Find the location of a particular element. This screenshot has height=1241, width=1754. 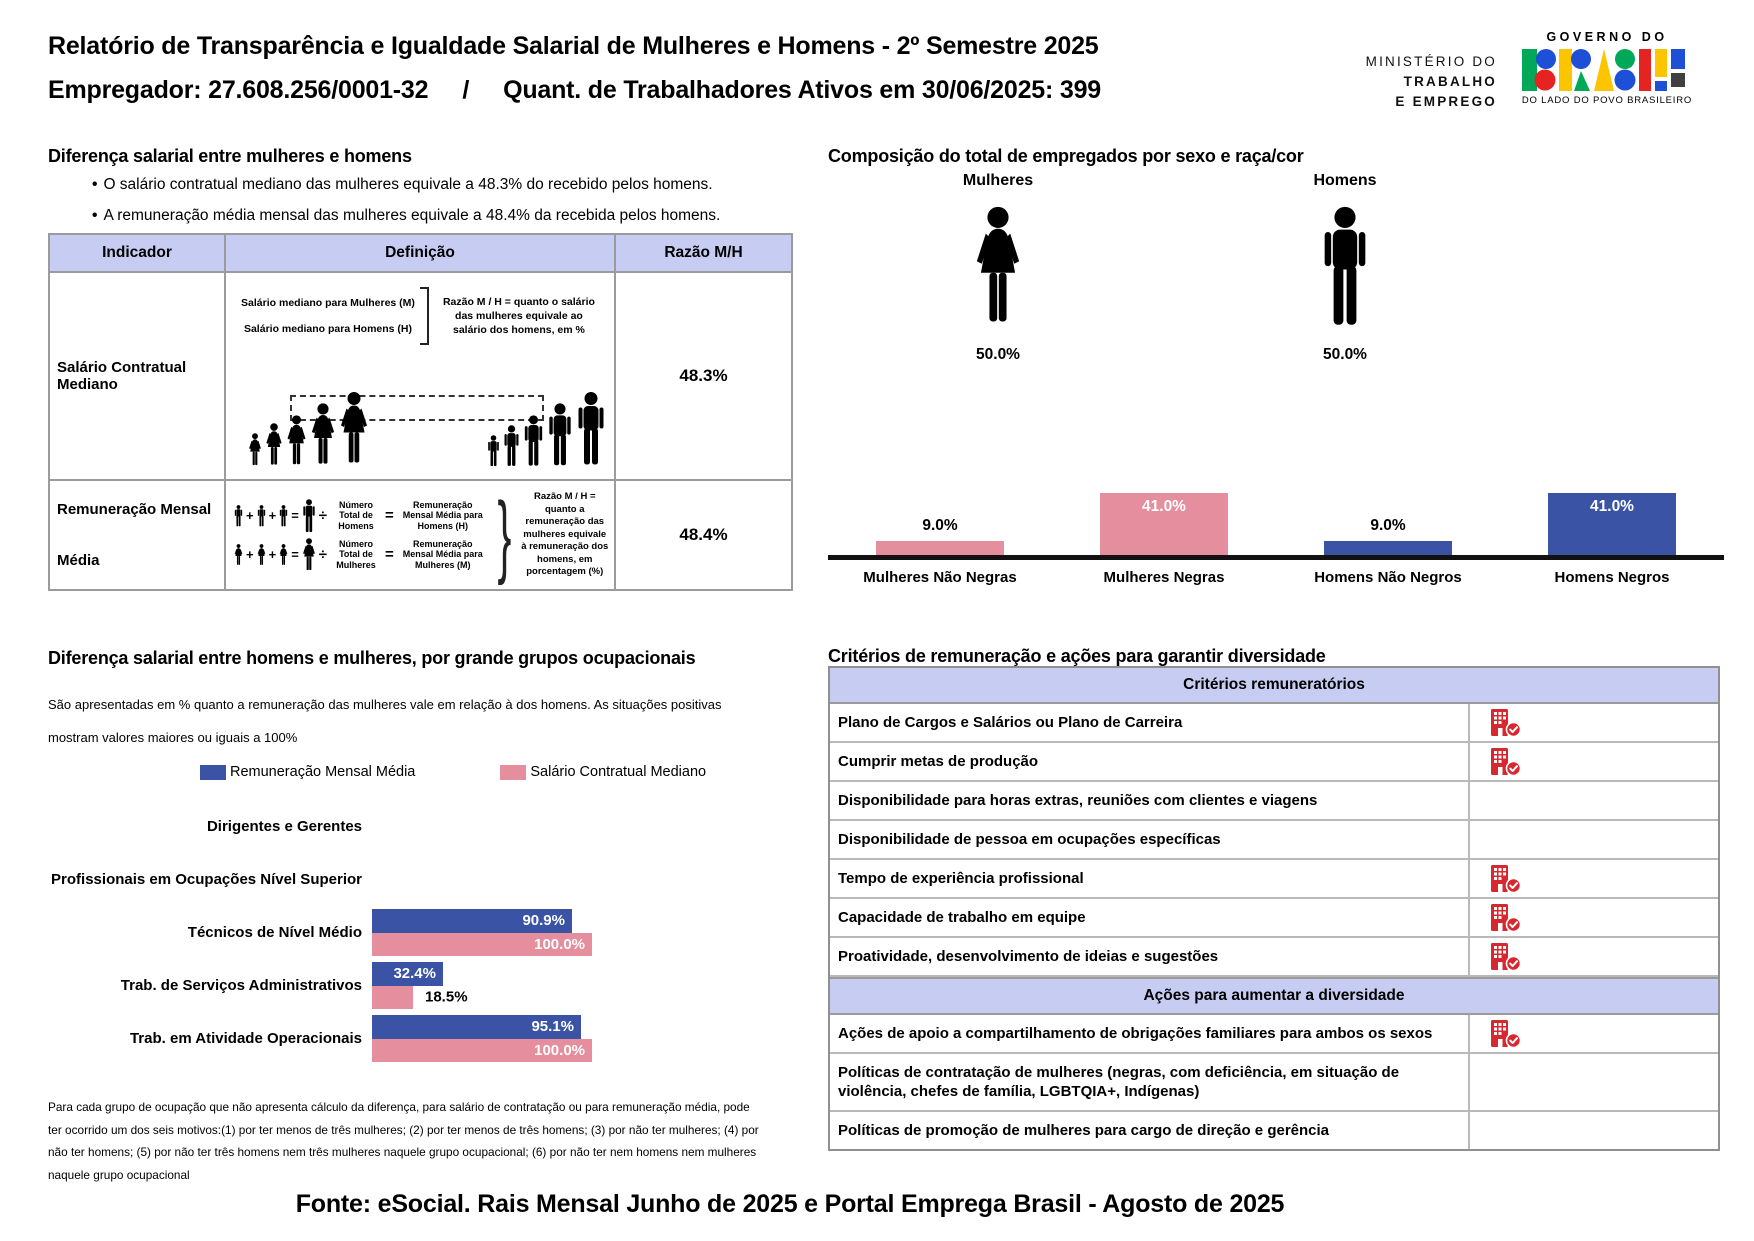

legend-item-contratual-mediano: Salário Contratual Mediano is located at coordinates (603, 772).